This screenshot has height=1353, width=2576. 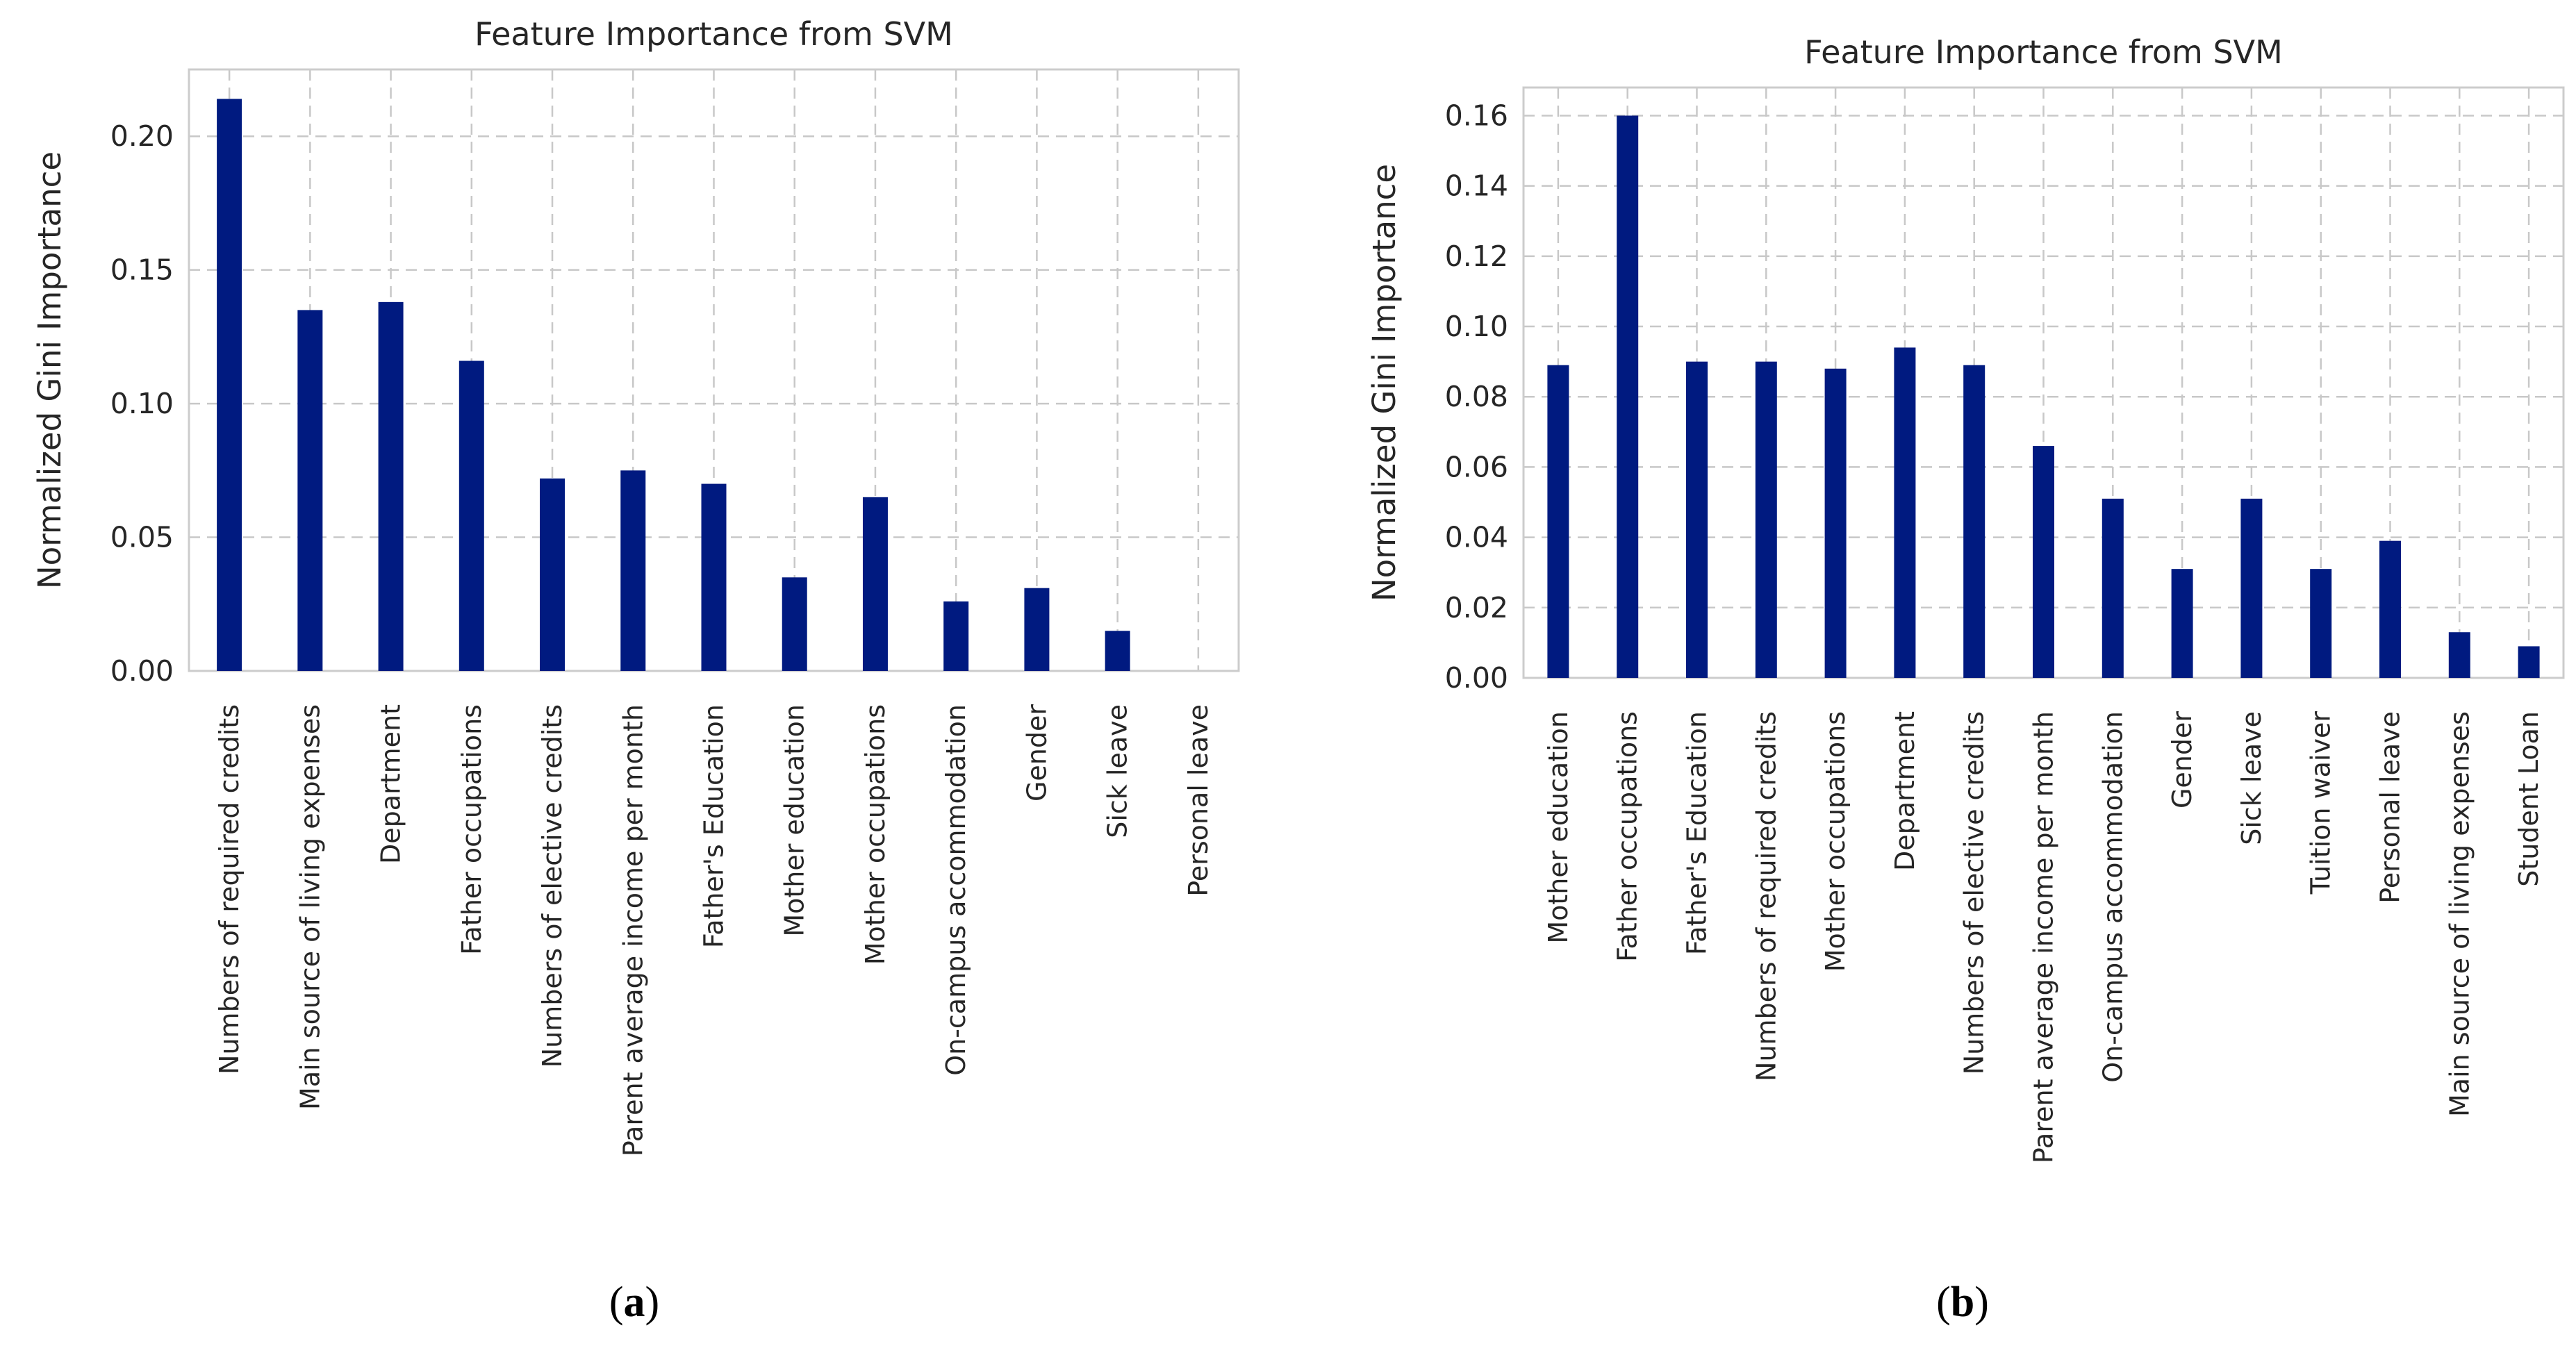 What do you see at coordinates (634, 1302) in the screenshot?
I see `caption-a: (a)` at bounding box center [634, 1302].